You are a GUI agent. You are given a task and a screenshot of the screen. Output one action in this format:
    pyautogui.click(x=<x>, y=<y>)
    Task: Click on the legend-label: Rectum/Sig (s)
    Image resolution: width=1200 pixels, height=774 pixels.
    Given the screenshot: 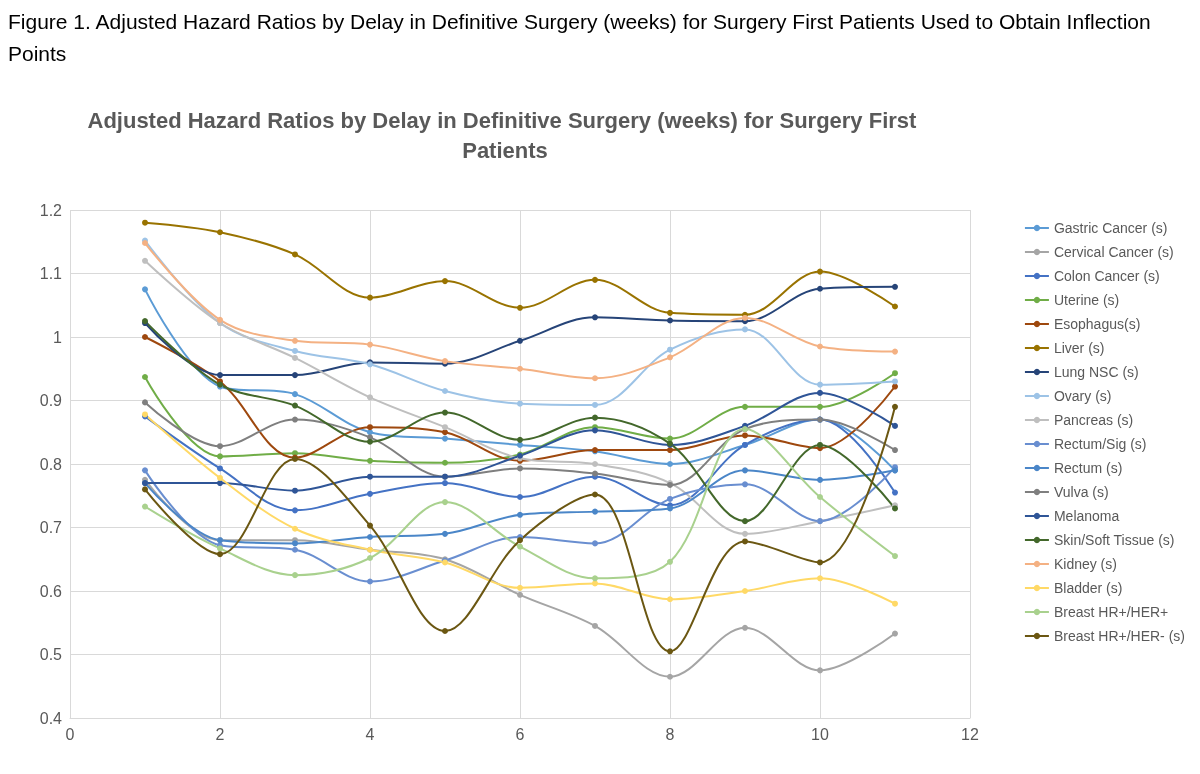 What is the action you would take?
    pyautogui.click(x=1100, y=444)
    